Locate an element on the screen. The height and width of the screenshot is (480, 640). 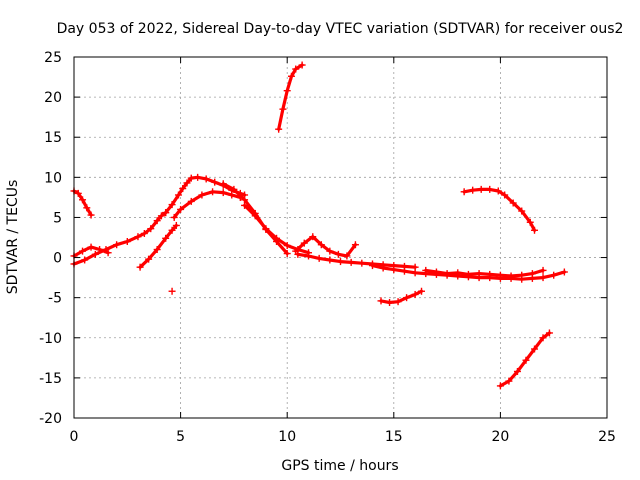
x-tick-label: 15 is located at coordinates (394, 437).